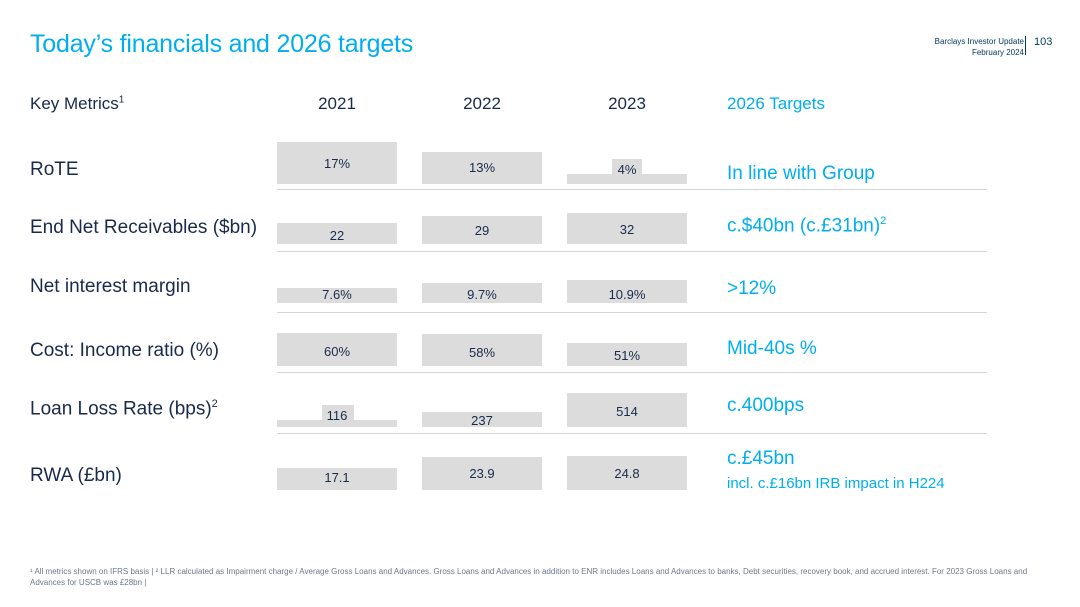 The image size is (1080, 607). Describe the element at coordinates (337, 415) in the screenshot. I see `value-llr-2021: 116` at that location.